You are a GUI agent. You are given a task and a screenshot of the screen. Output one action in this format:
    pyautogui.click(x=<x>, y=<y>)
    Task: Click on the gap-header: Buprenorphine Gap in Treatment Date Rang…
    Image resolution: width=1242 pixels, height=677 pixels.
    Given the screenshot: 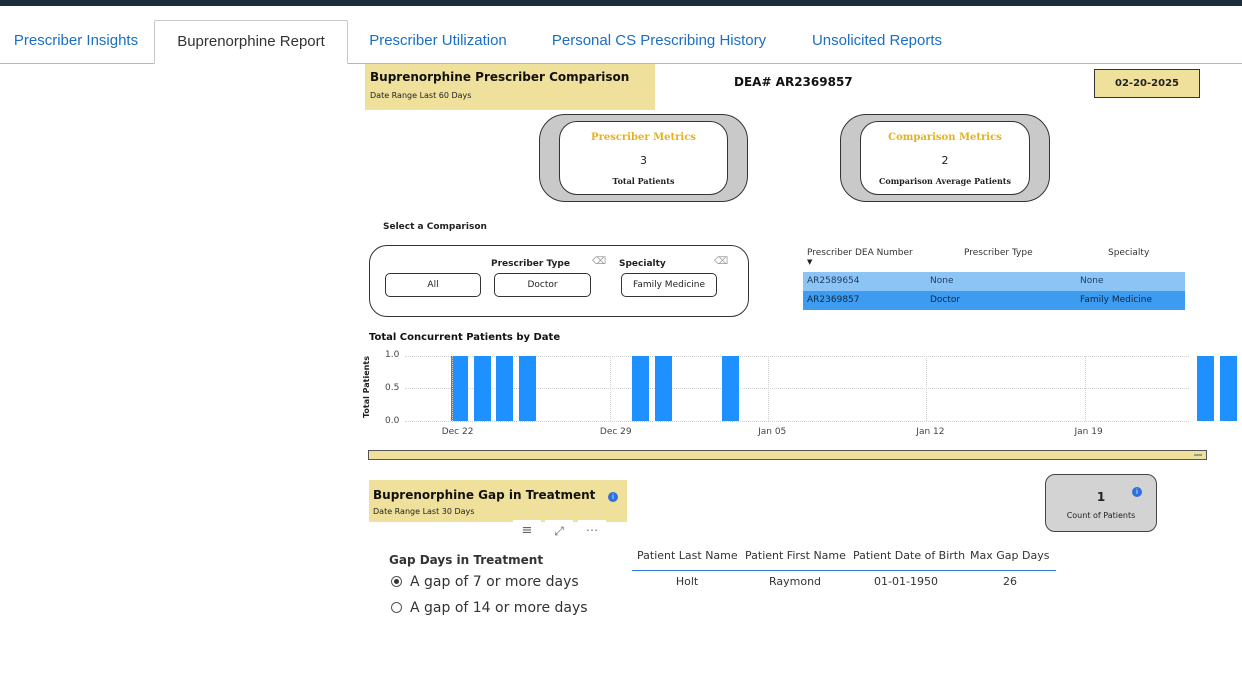 What is the action you would take?
    pyautogui.click(x=498, y=501)
    